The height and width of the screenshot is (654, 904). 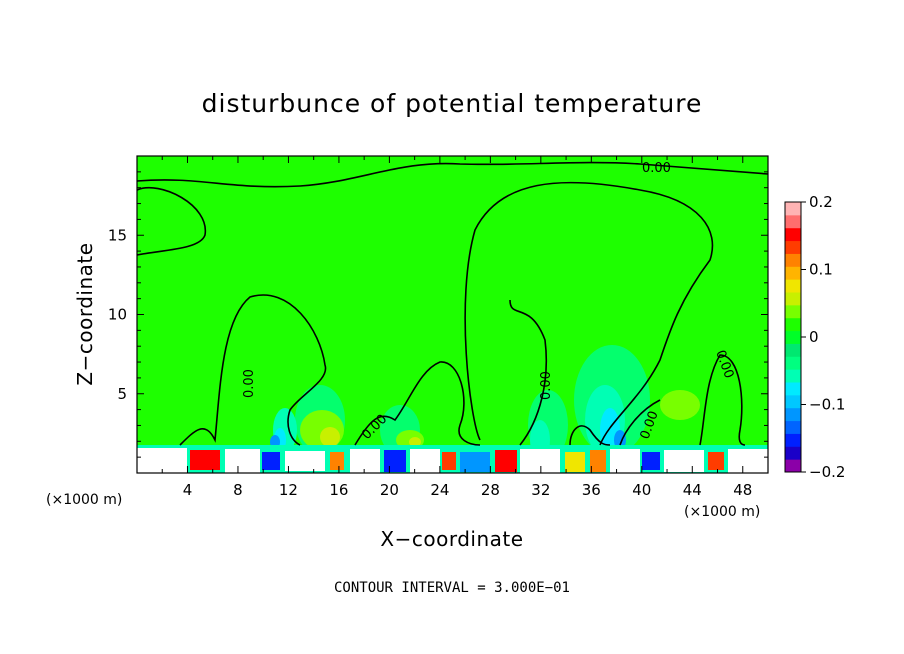 What do you see at coordinates (692, 490) in the screenshot?
I see `x-tick-label: 44` at bounding box center [692, 490].